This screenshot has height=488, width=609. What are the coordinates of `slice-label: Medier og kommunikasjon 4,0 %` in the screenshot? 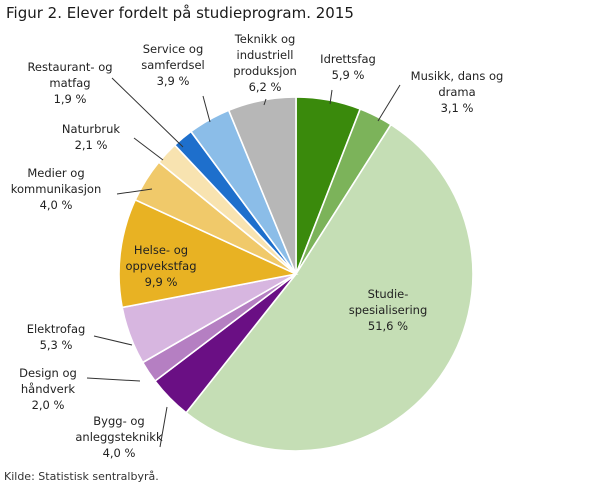 It's located at (56, 189).